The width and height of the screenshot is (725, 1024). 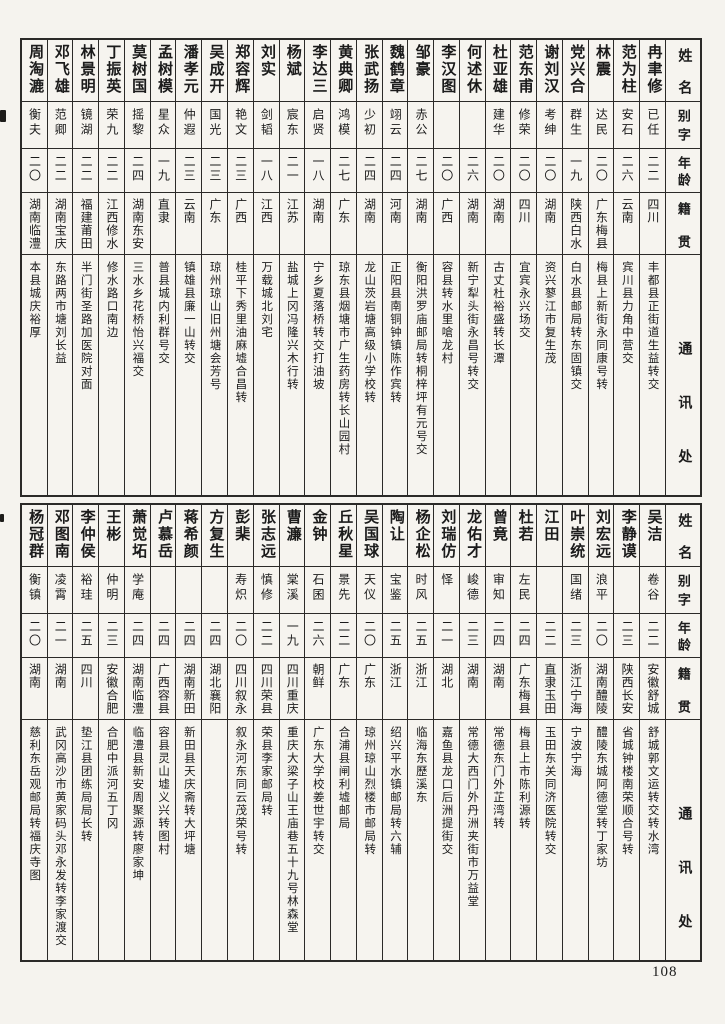 What do you see at coordinates (627, 224) in the screenshot?
I see `cell-native: 云南` at bounding box center [627, 224].